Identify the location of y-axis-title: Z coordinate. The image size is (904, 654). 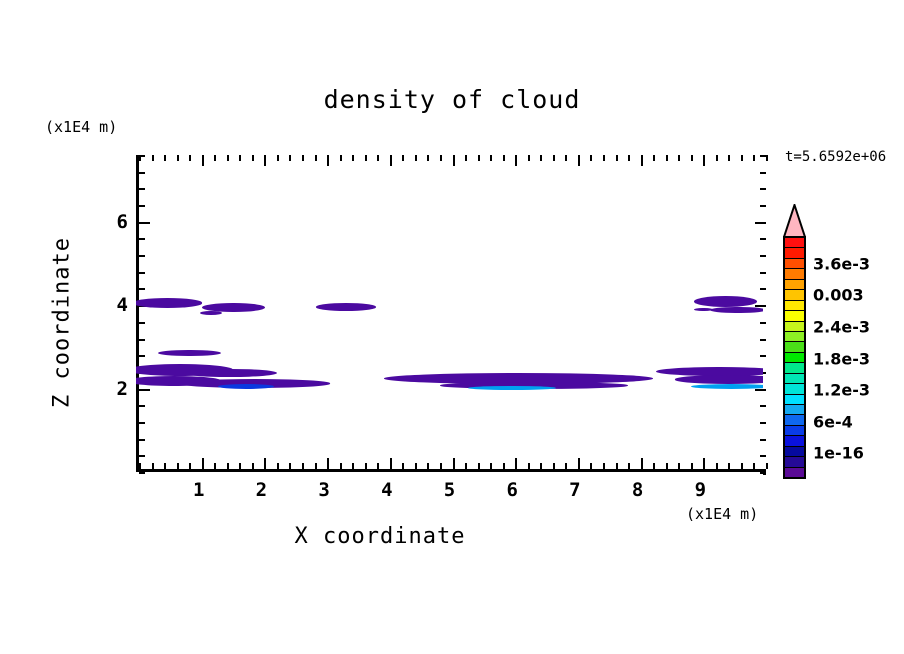
(62, 322).